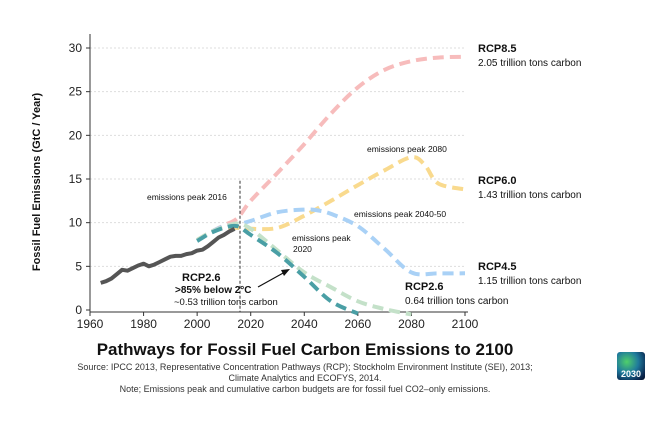 This screenshot has width=664, height=426. What do you see at coordinates (168, 256) in the screenshot?
I see `series-line-historical` at bounding box center [168, 256].